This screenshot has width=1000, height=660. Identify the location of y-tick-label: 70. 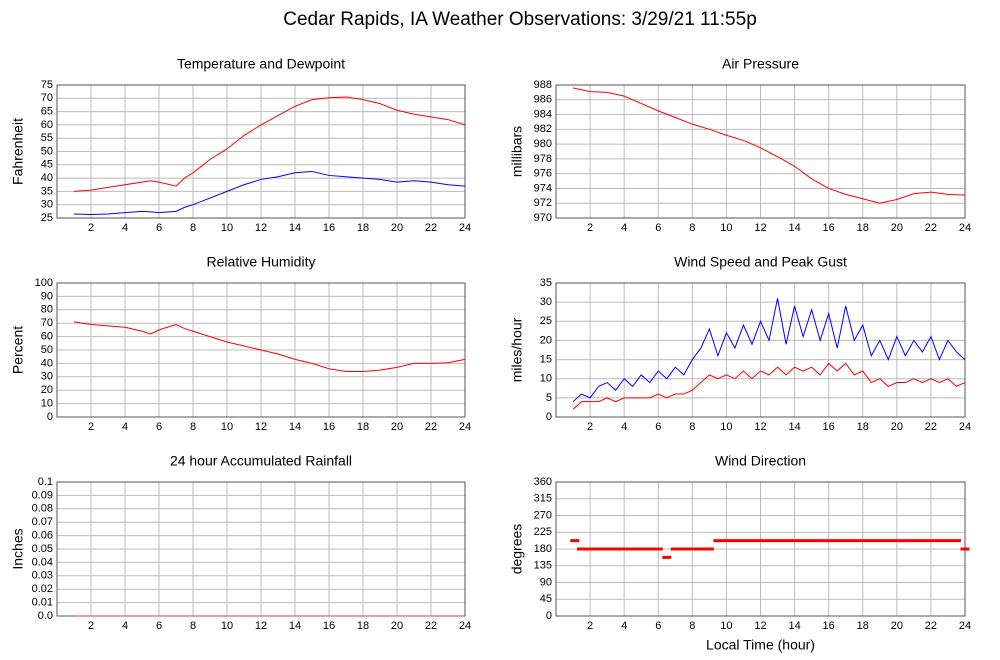
(47, 323).